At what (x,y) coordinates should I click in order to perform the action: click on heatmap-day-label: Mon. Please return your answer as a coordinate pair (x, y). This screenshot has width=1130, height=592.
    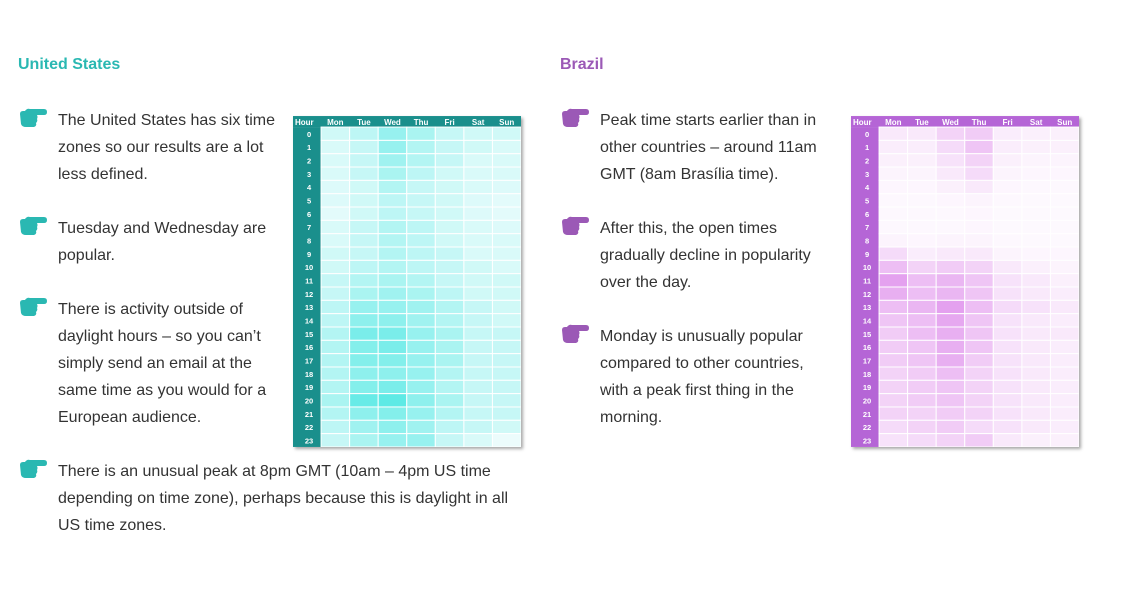
    Looking at the image, I should click on (893, 122).